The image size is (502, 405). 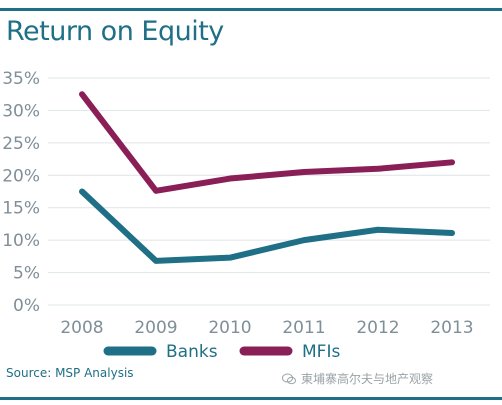 I want to click on legend-label-mfis: MFIs, so click(x=321, y=352).